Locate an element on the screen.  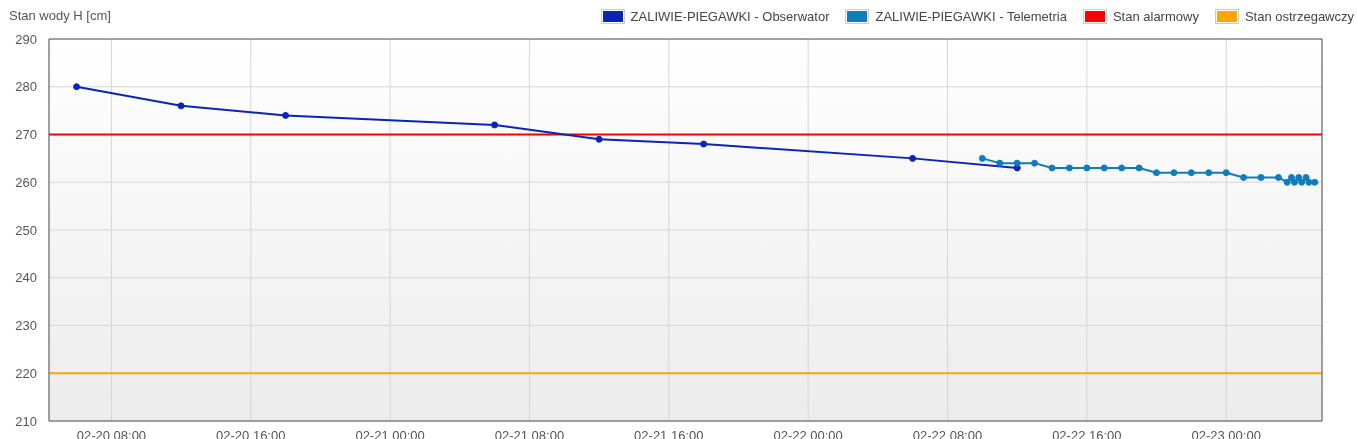
y-tick-label: 250 is located at coordinates (26, 230).